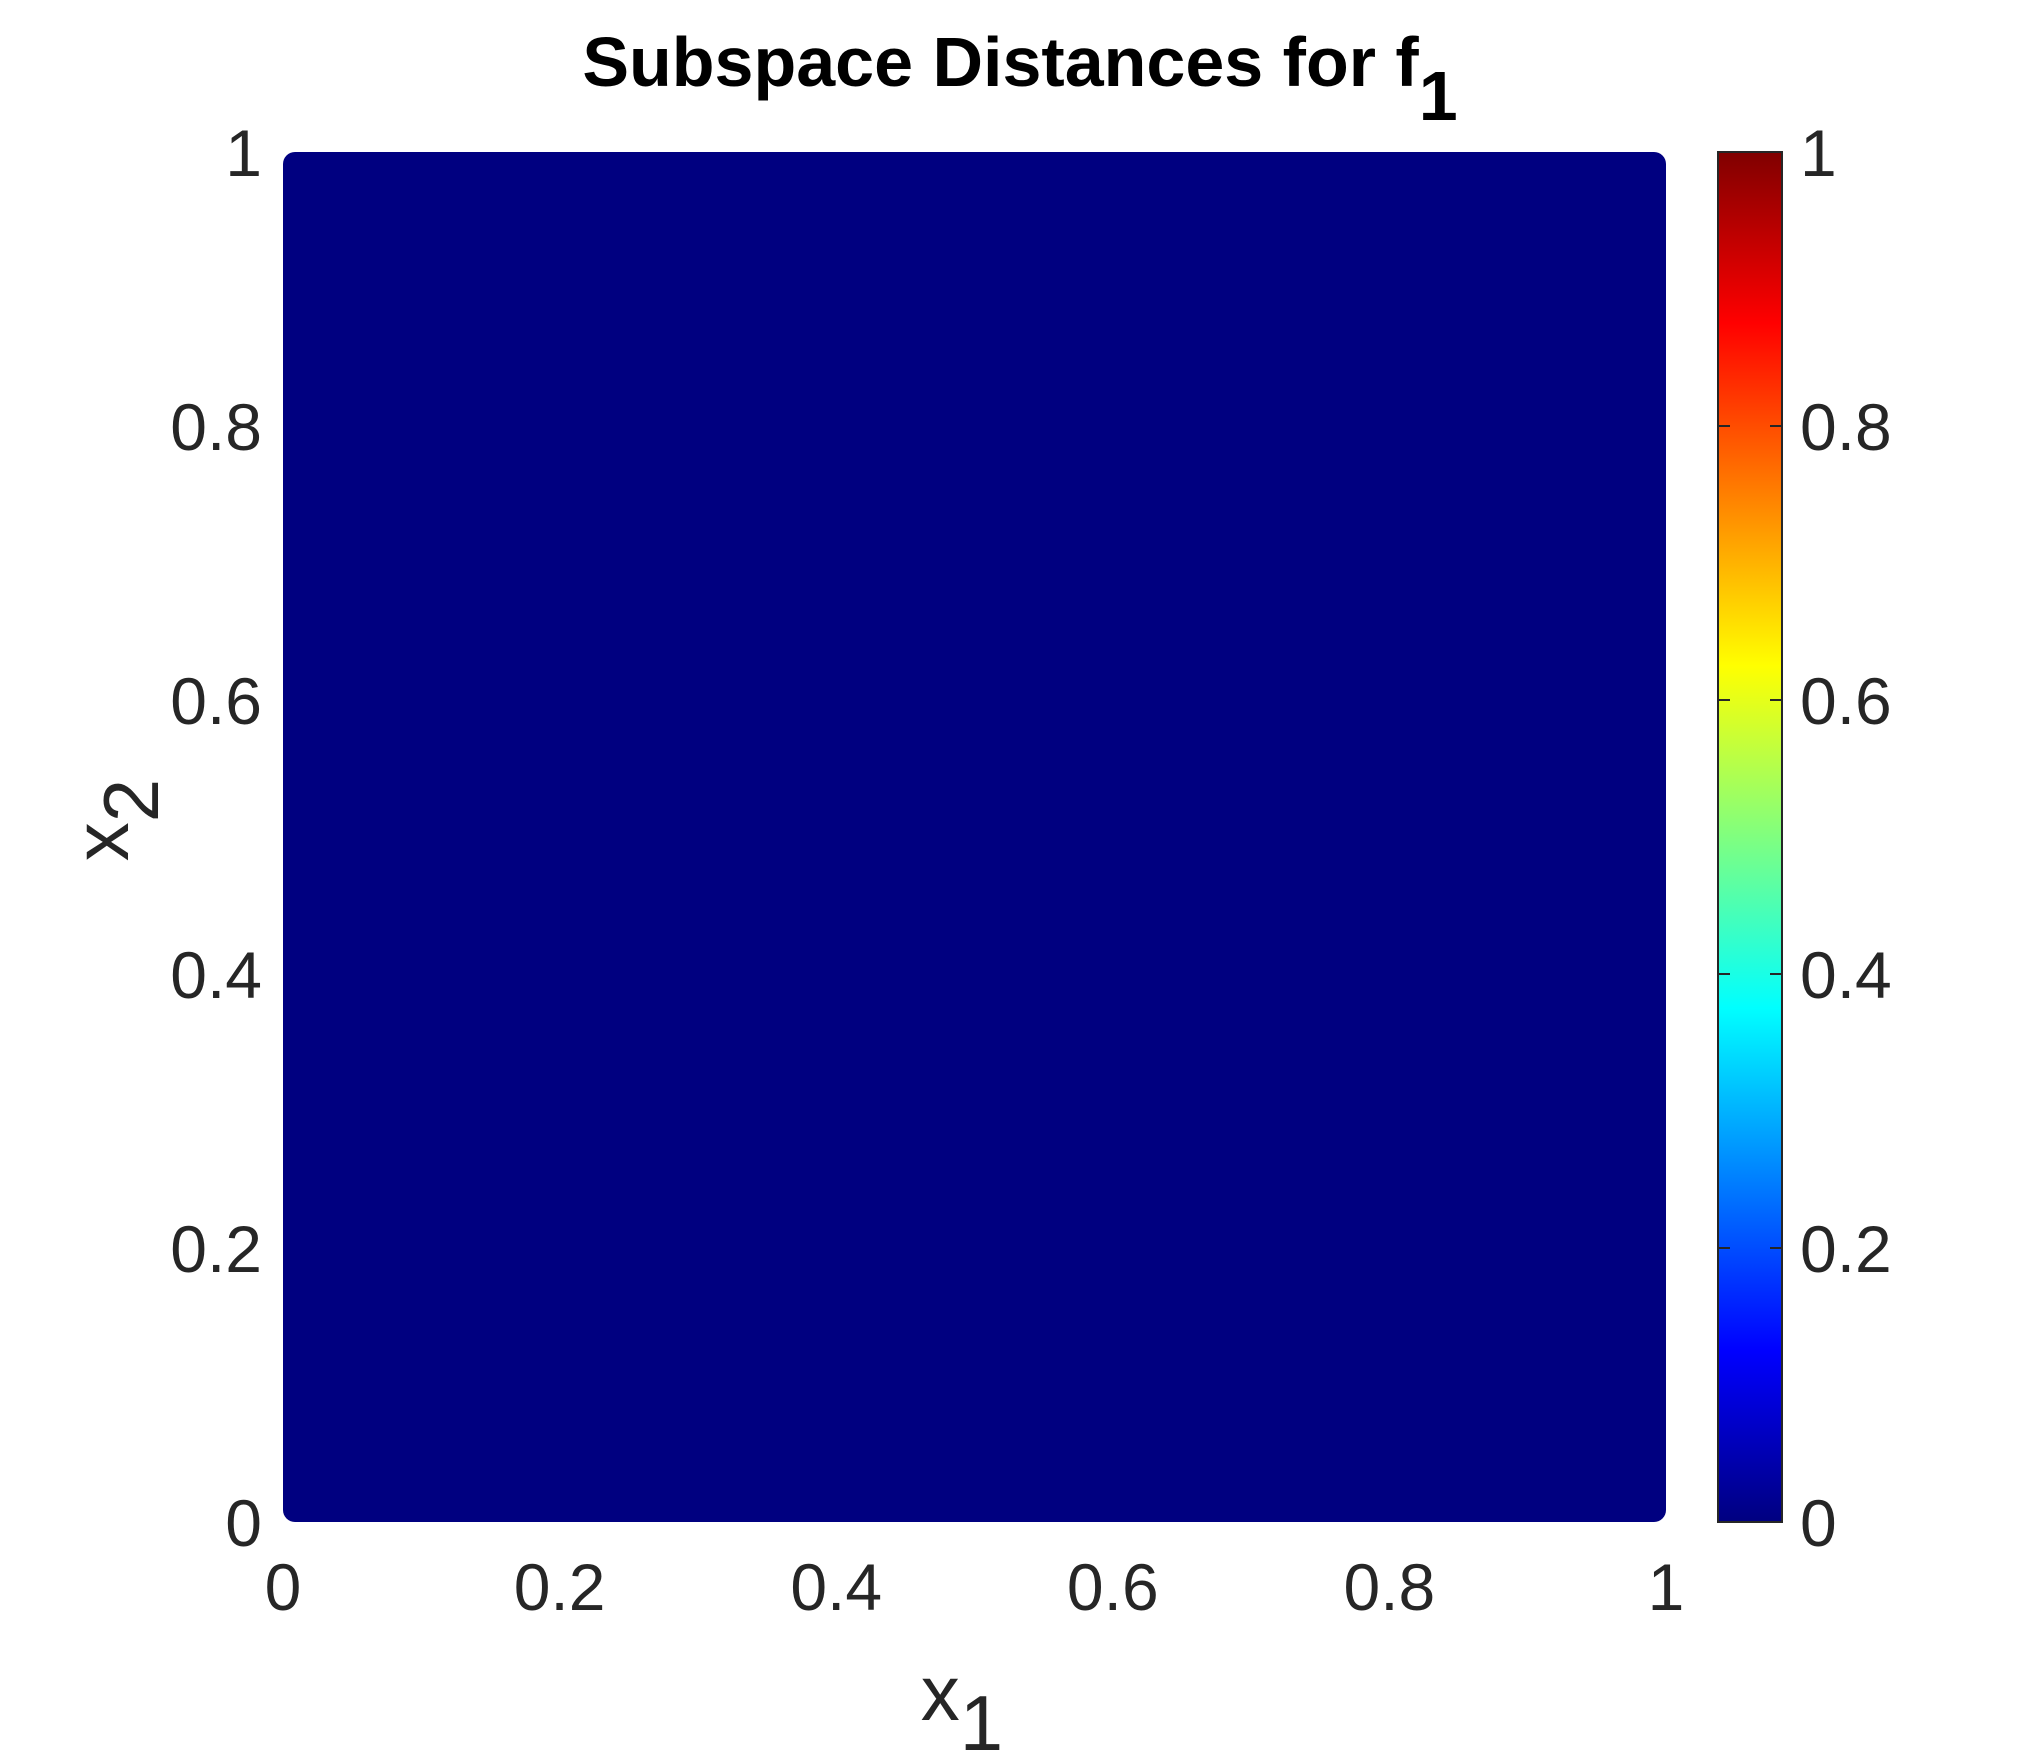 This screenshot has width=2021, height=1750. Describe the element at coordinates (1818, 153) in the screenshot. I see `colorbar-tick-label: 1` at that location.